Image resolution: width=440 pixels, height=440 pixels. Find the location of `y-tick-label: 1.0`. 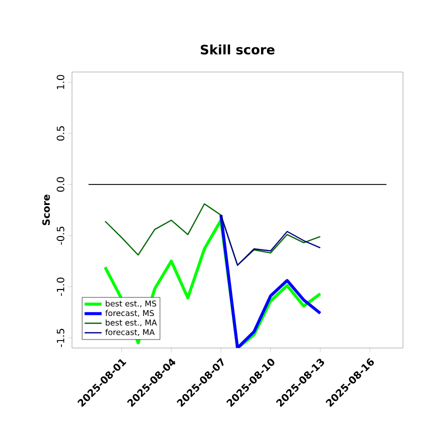

y-tick-label: 1.0 is located at coordinates (60, 82).